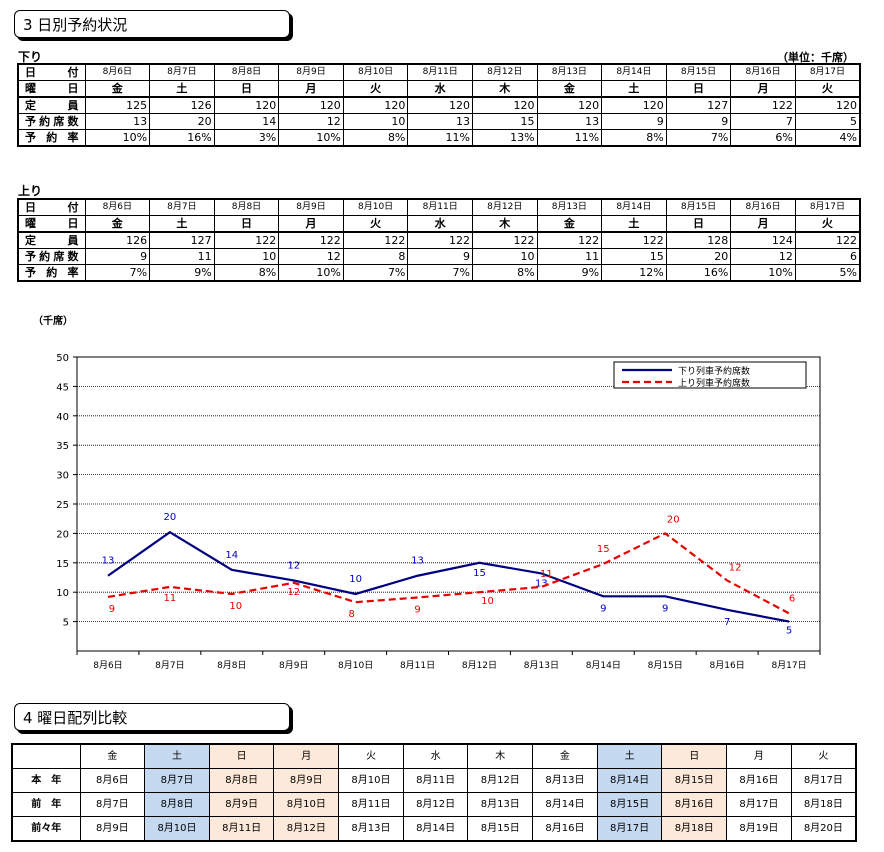  I want to click on down-row-weekday: 曜 日金土日月火水木金土日月火, so click(439, 89).